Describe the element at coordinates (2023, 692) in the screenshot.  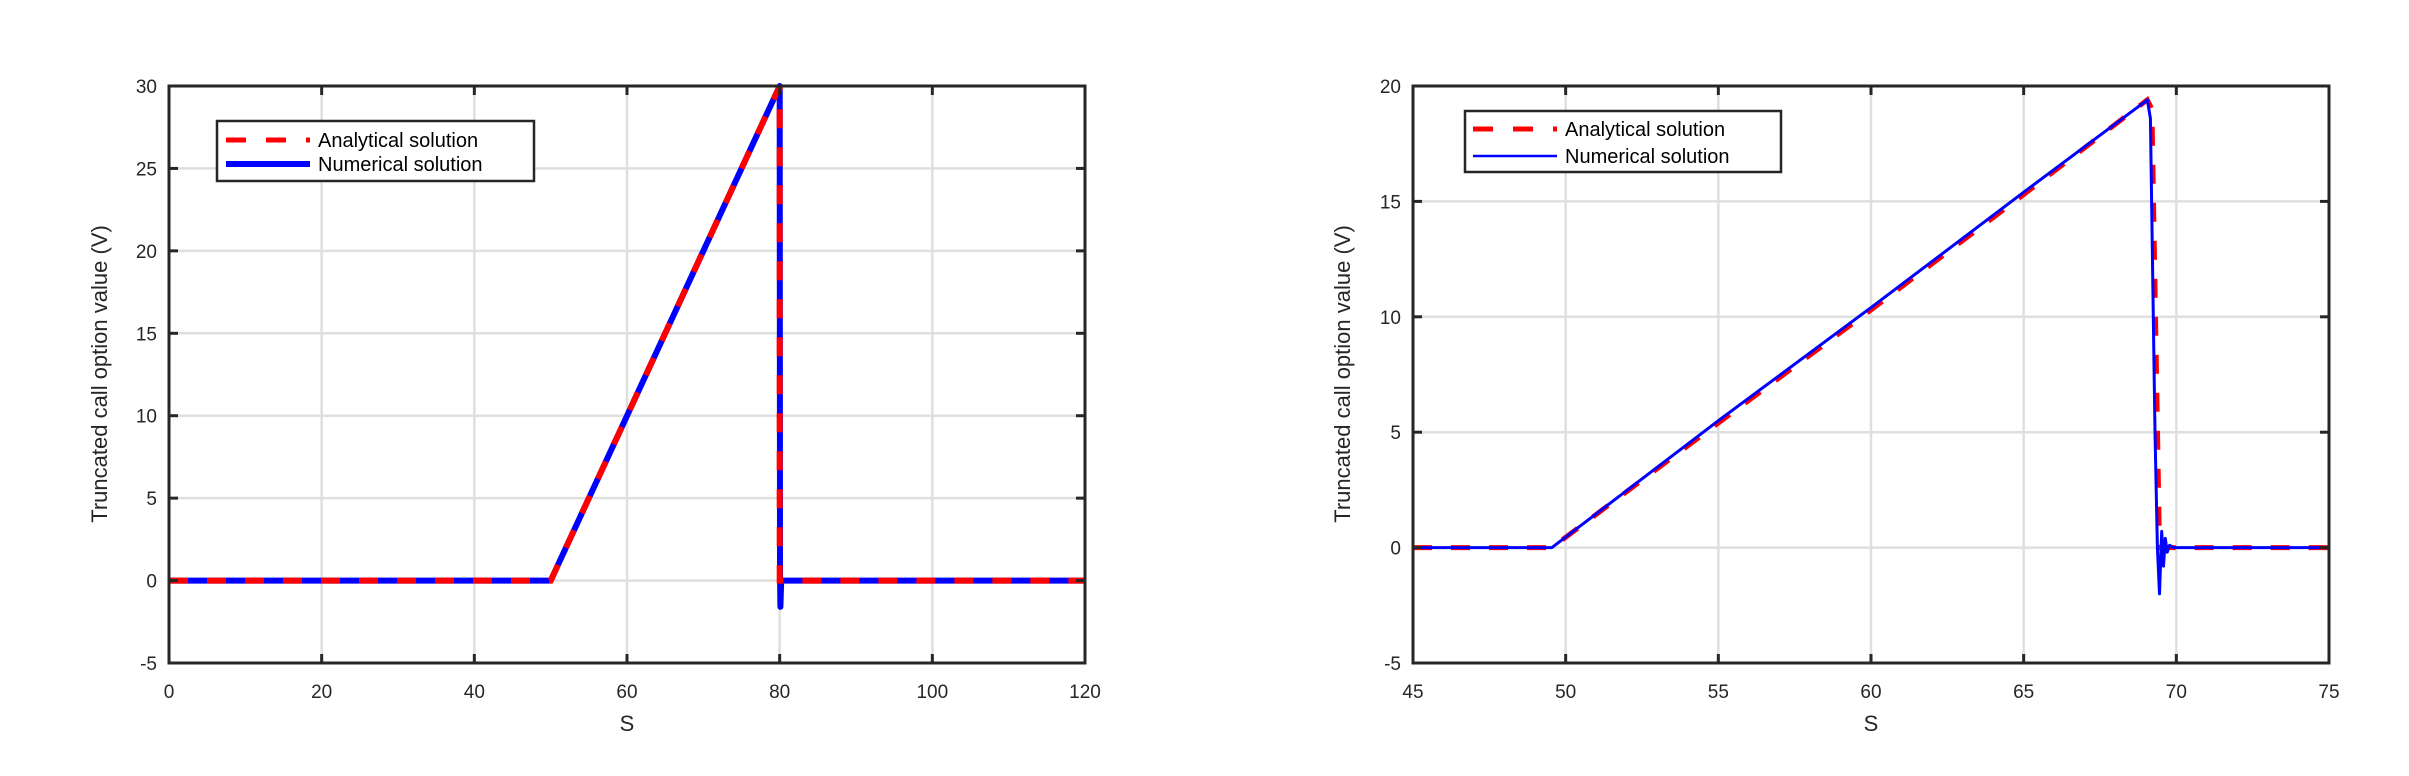
I see `x-tick-label: 65` at that location.